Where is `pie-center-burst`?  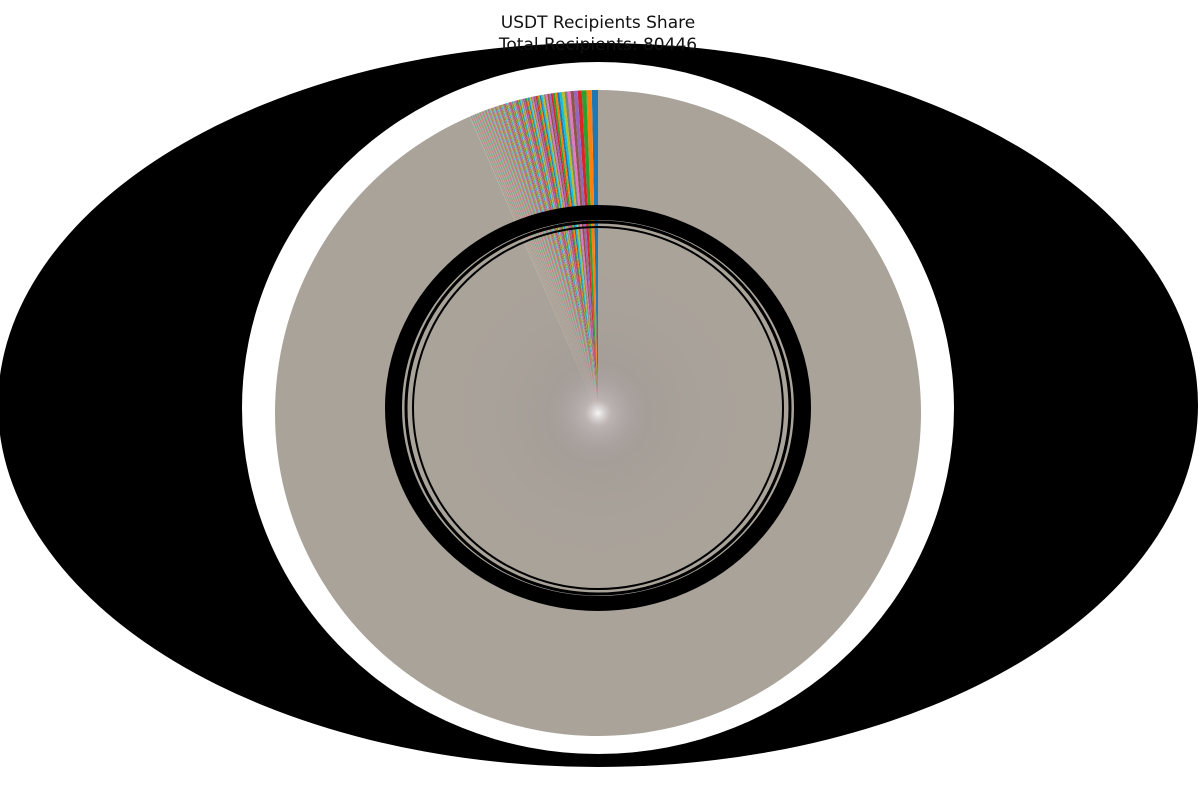
pie-center-burst is located at coordinates (598, 413).